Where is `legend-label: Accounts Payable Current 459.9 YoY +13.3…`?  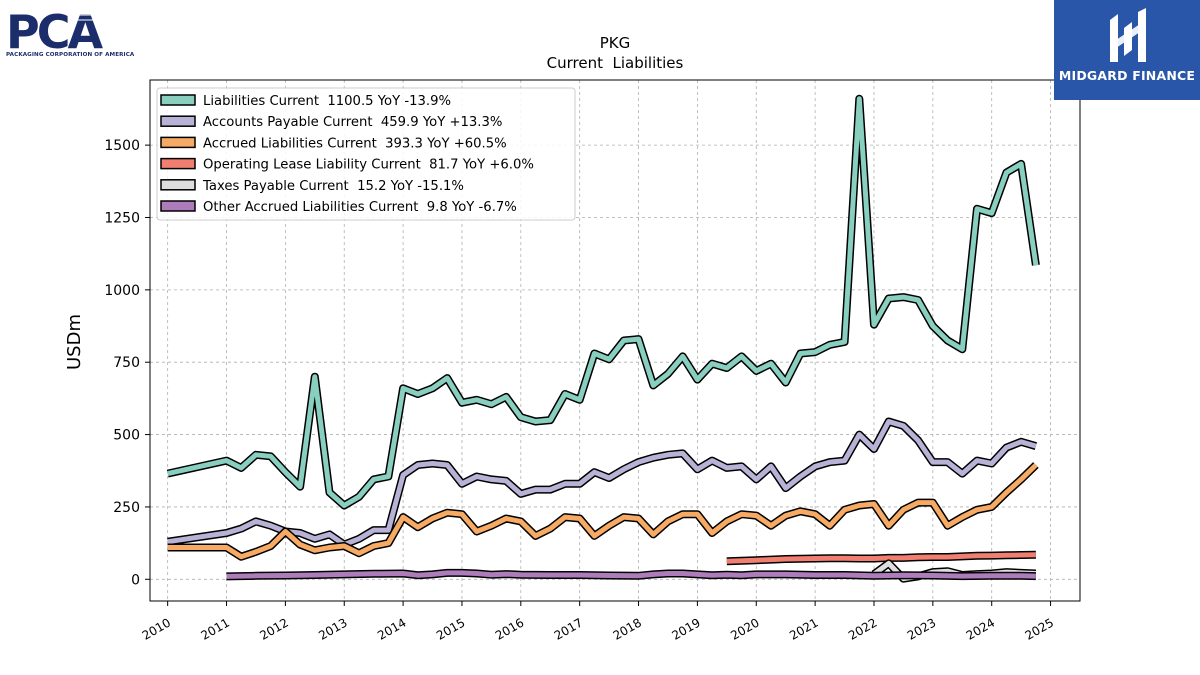
legend-label: Accounts Payable Current 459.9 YoY +13.3… is located at coordinates (352, 122).